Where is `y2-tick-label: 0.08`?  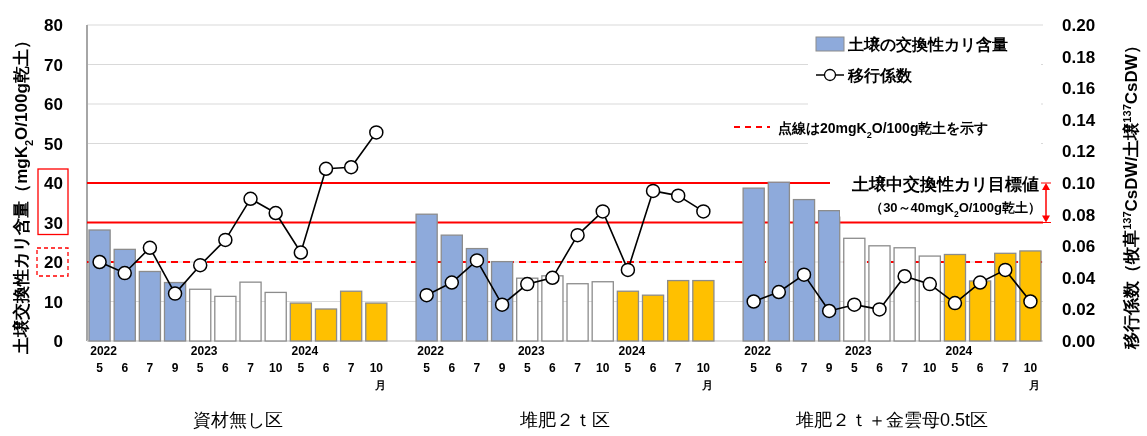 y2-tick-label: 0.08 is located at coordinates (1079, 215).